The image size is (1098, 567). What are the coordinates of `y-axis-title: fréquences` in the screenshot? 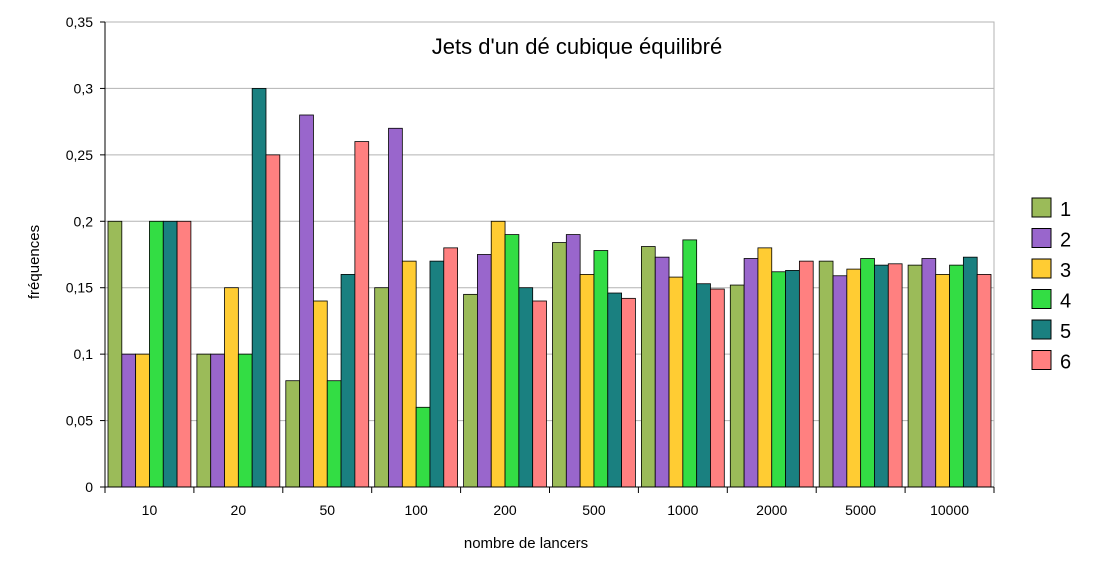 It's located at (34, 262).